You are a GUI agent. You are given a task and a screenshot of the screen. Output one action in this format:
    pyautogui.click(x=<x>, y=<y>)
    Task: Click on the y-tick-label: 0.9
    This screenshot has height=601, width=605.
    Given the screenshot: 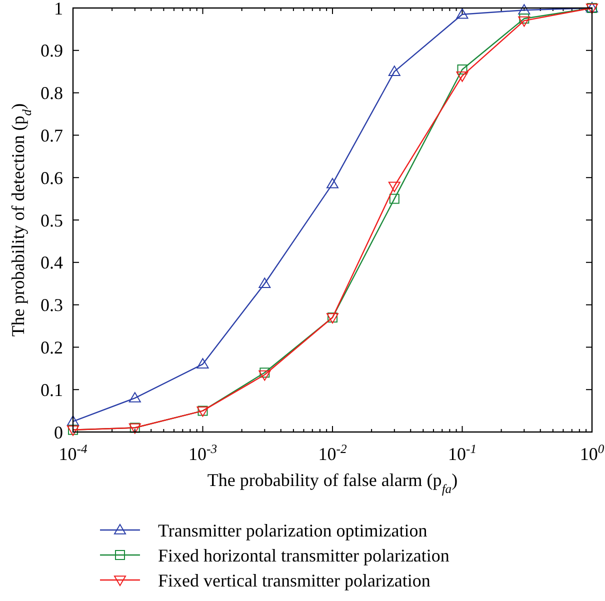 What is the action you would take?
    pyautogui.click(x=51, y=50)
    